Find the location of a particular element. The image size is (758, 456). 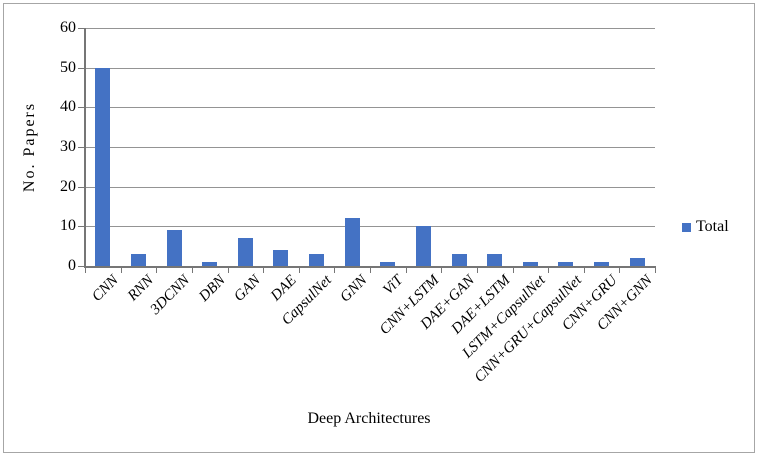

bar-CNN+LSTM is located at coordinates (423, 246).